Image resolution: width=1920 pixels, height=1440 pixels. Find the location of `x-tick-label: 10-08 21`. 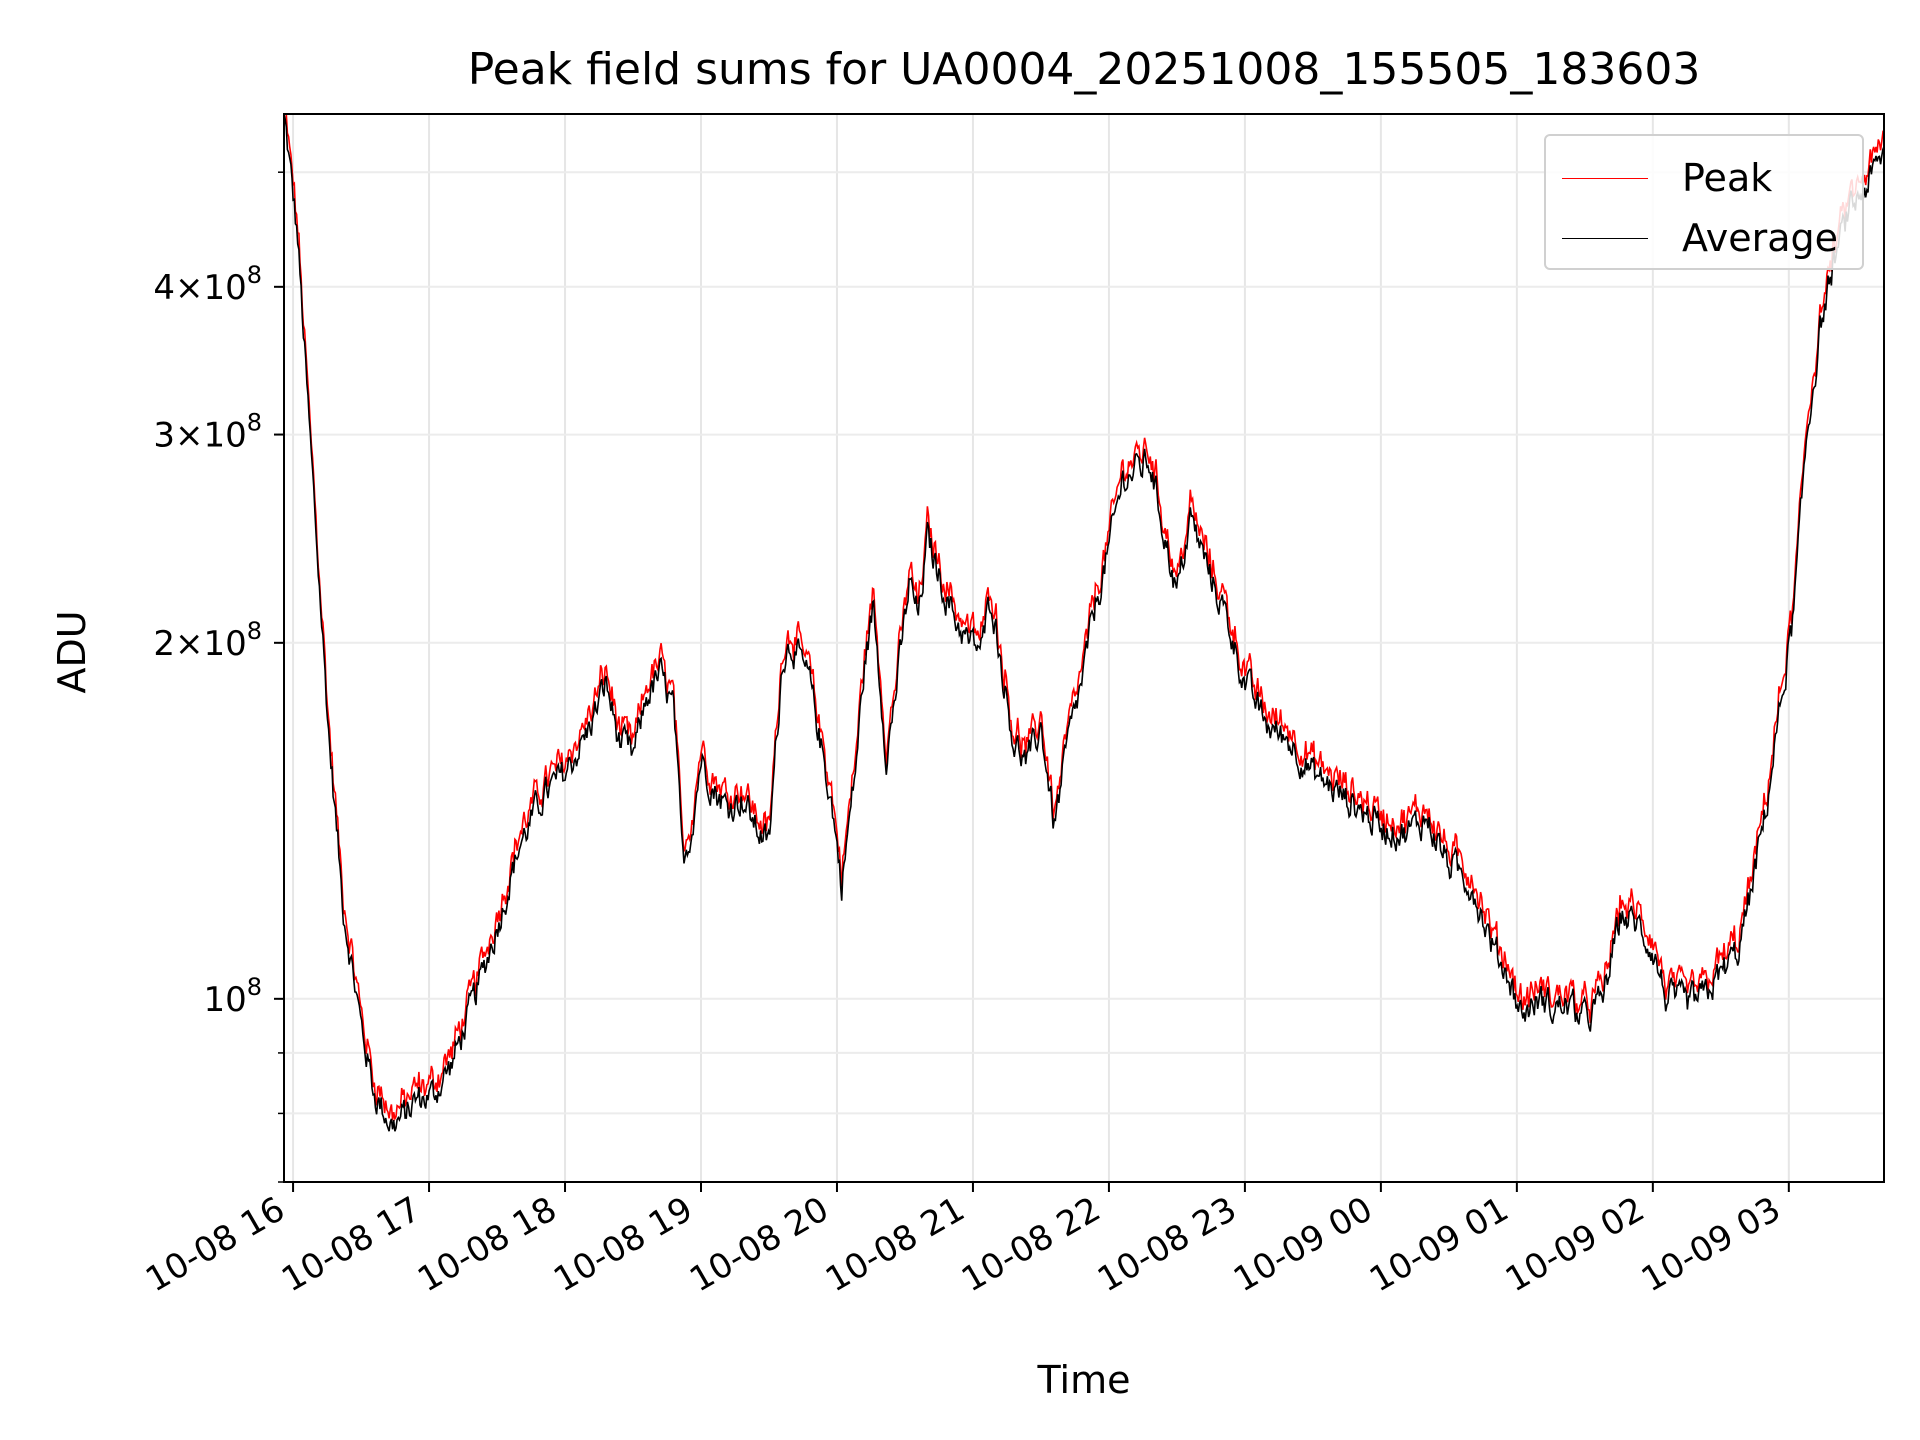

x-tick-label: 10-08 21 is located at coordinates (895, 1244).